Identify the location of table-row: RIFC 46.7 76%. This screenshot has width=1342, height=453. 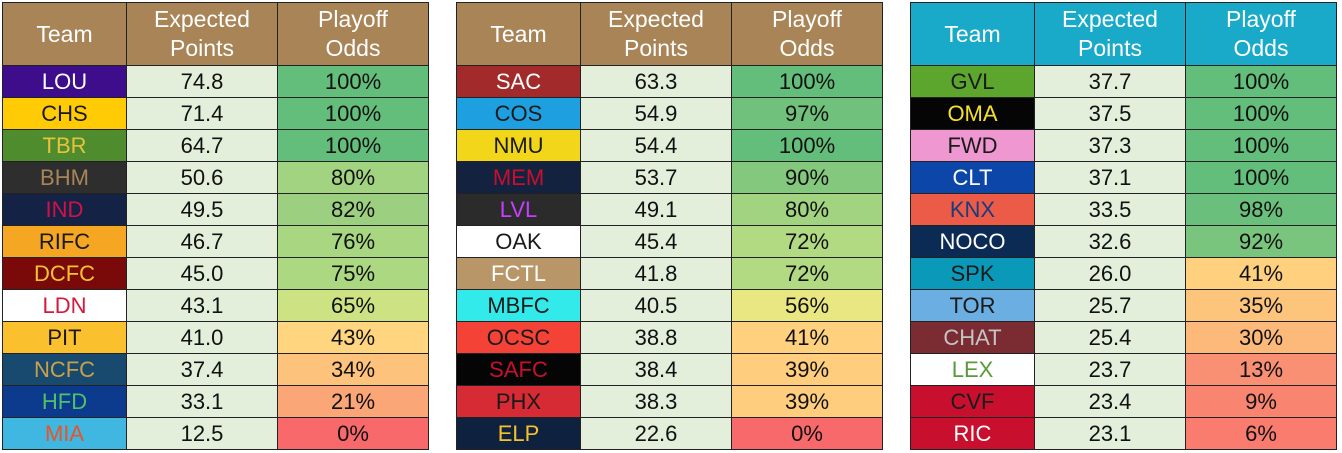
(215, 241).